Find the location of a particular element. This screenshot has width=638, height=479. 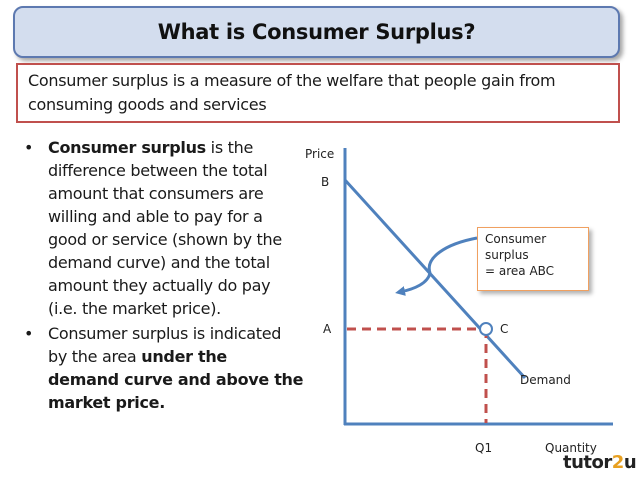

callout-line-2: surplus is located at coordinates (507, 255).